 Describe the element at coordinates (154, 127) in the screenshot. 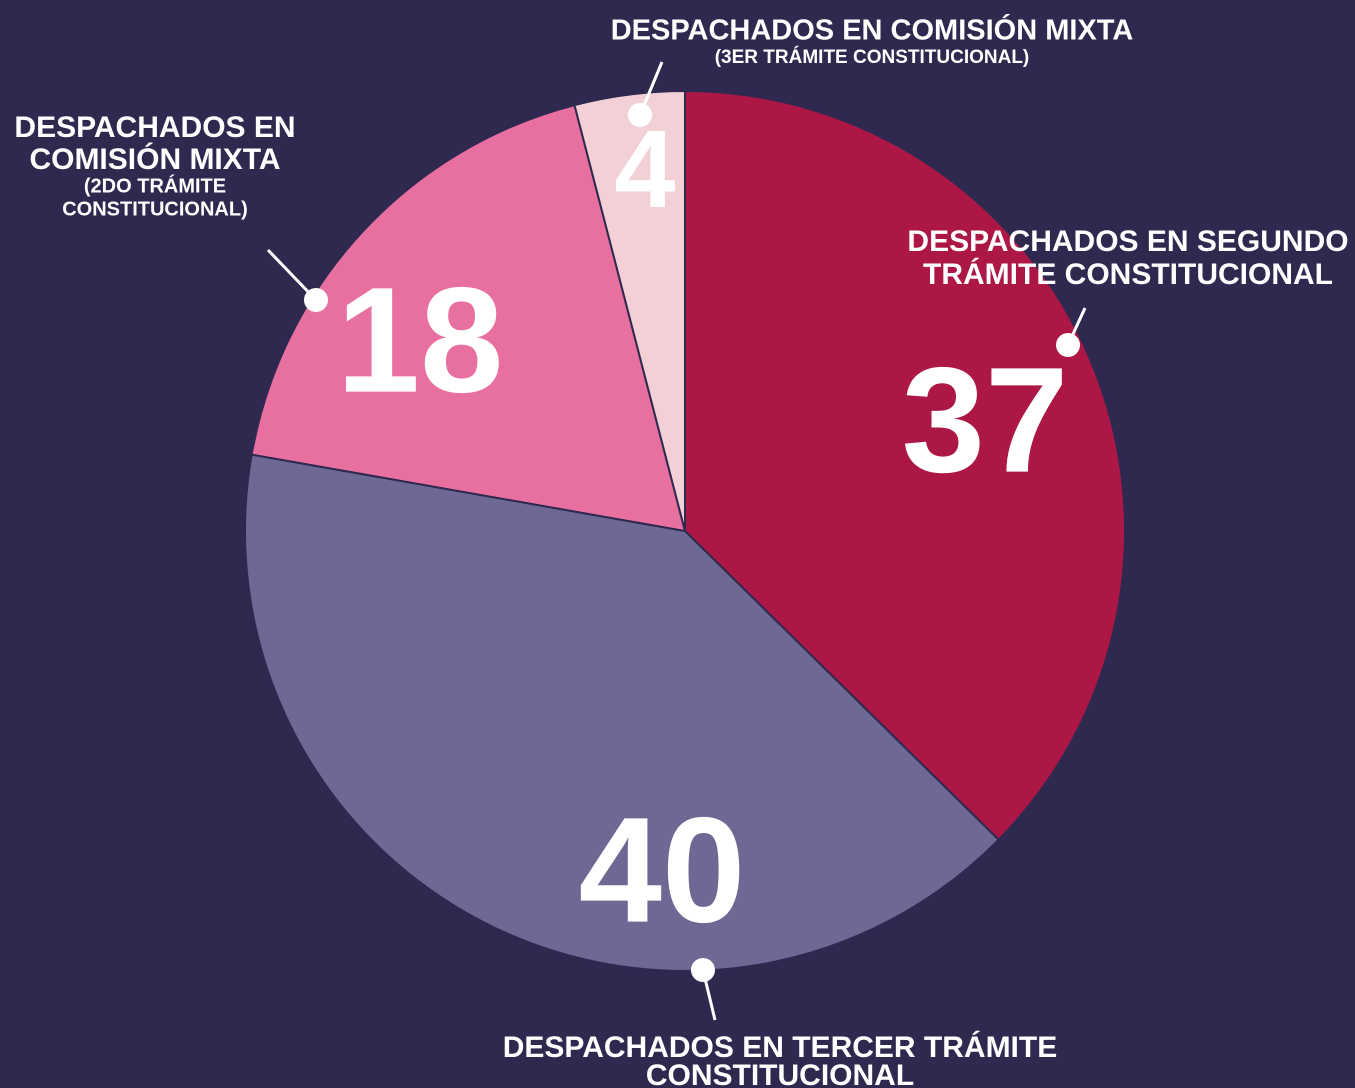

I see `category-label: DESPACHADOS EN` at that location.